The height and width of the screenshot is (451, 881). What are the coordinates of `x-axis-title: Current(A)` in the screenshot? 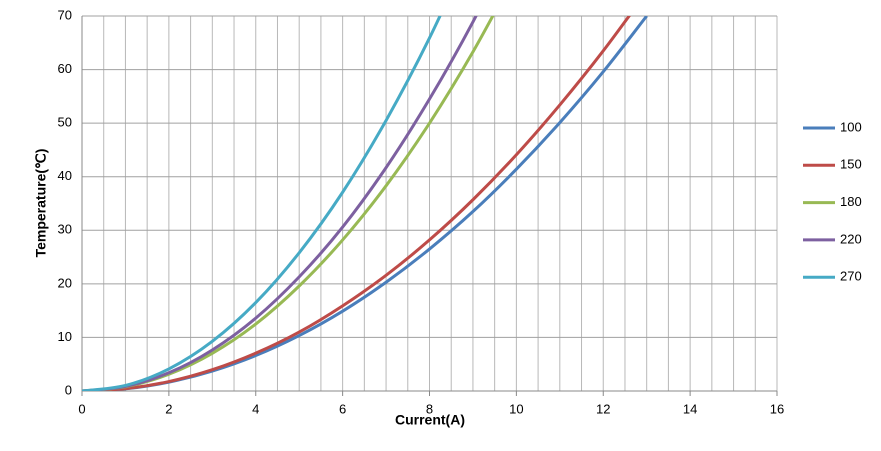 It's located at (430, 420).